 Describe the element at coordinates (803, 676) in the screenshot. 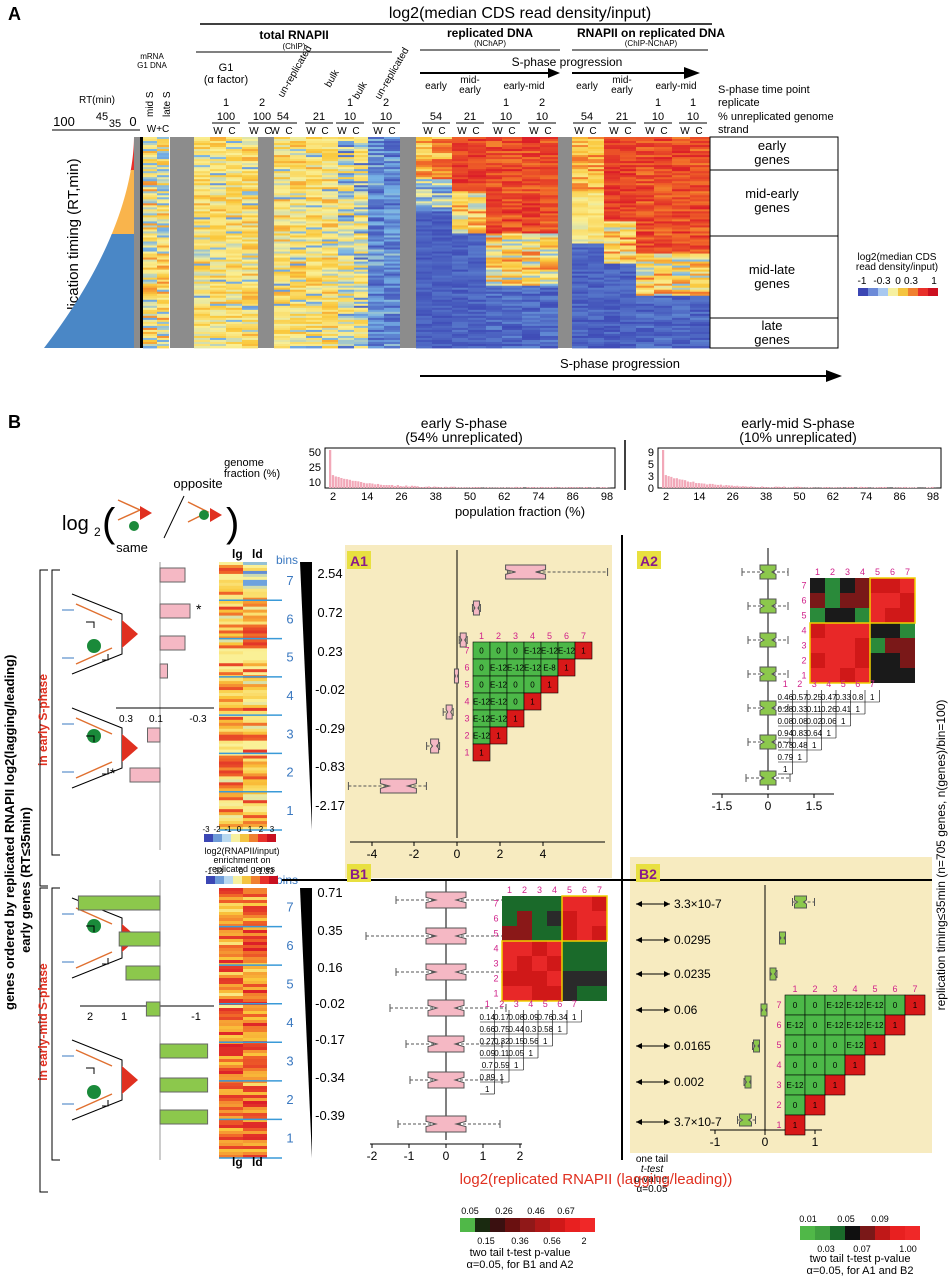

I see `pval-heat-row-header: 1` at that location.